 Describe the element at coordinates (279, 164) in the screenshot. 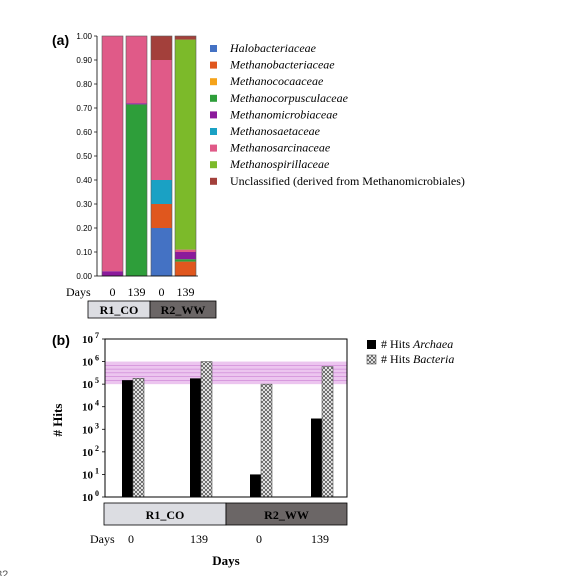

I see `legend-label: Methanospirillaceae` at that location.